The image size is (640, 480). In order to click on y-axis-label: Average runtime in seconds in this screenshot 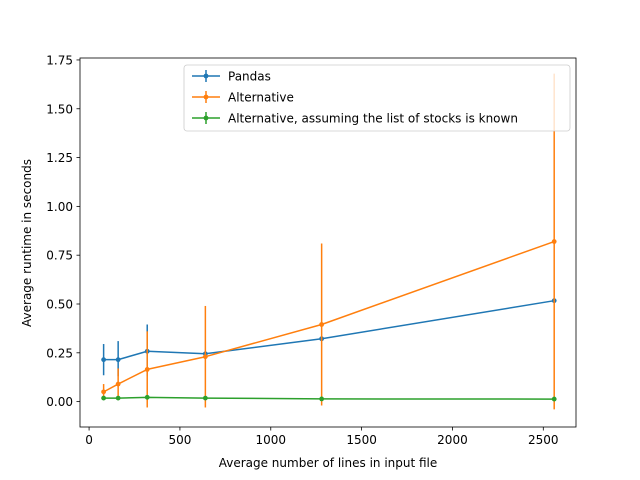, I will do `click(27, 243)`.